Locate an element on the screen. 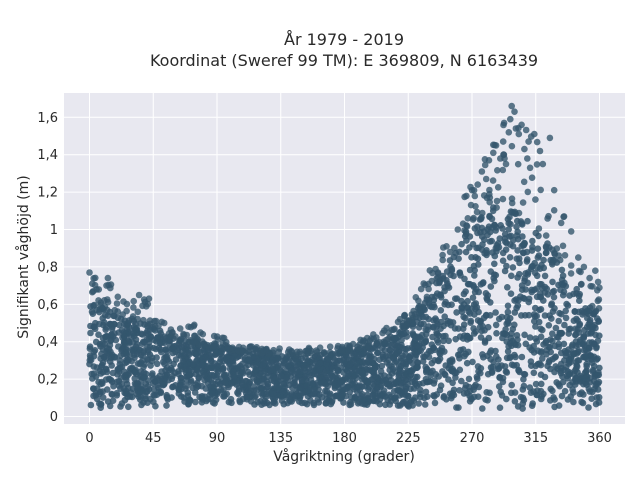  x-axis-ticks: 0 45 90 135 180 225 270 315 360 is located at coordinates (348, 438).